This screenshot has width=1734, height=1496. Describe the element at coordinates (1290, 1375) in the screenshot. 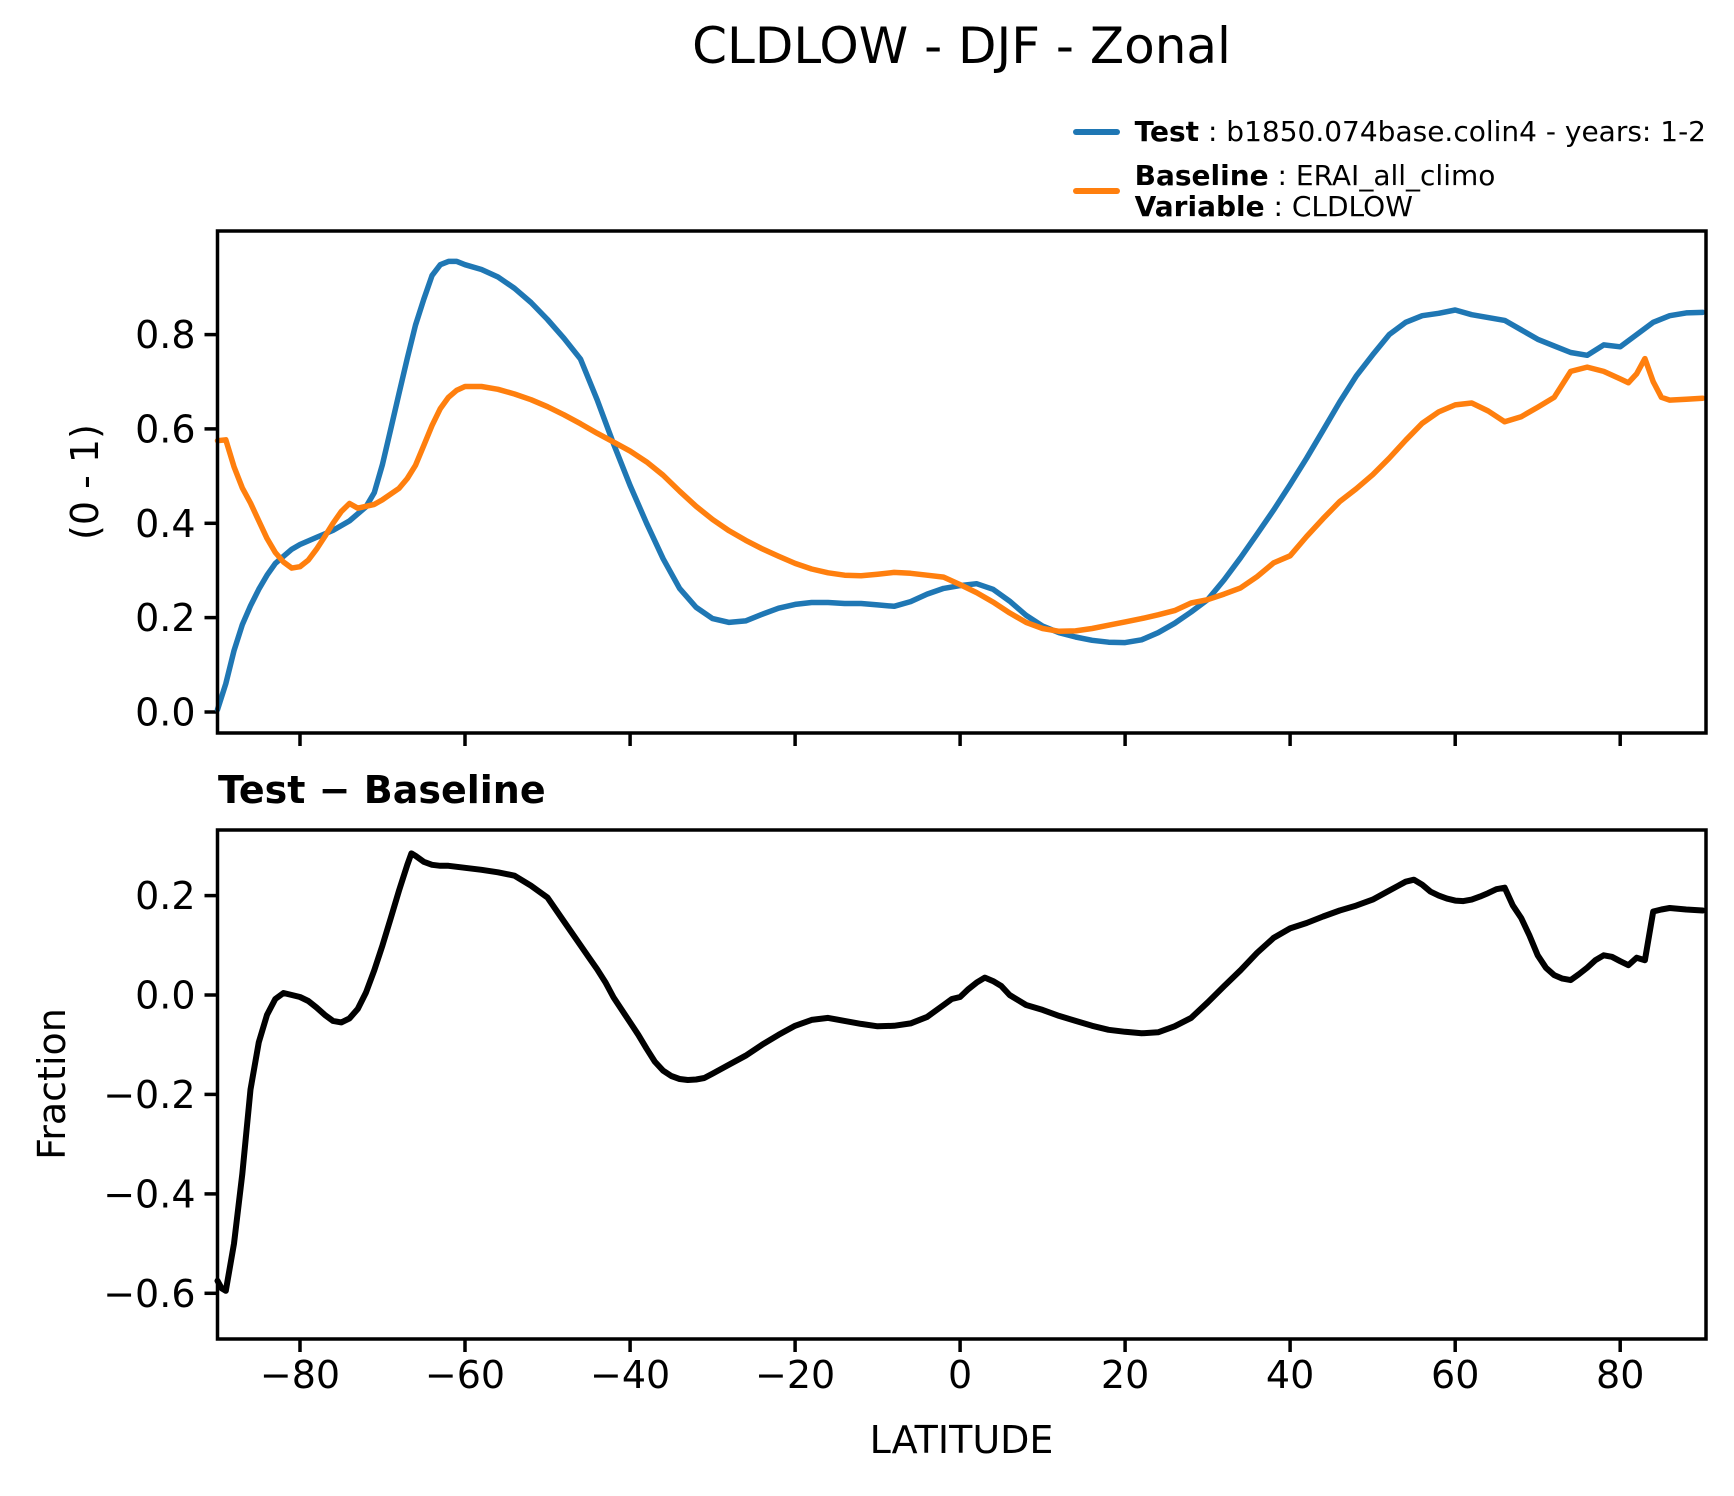

I see `svg-text: 40` at that location.